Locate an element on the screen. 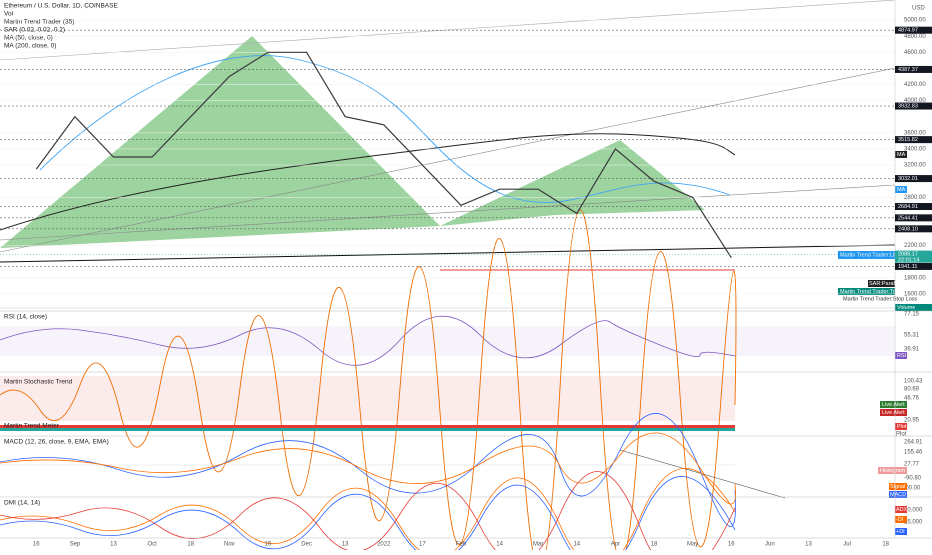 This screenshot has height=555, width=932. x-tick-label: Nov is located at coordinates (229, 545).